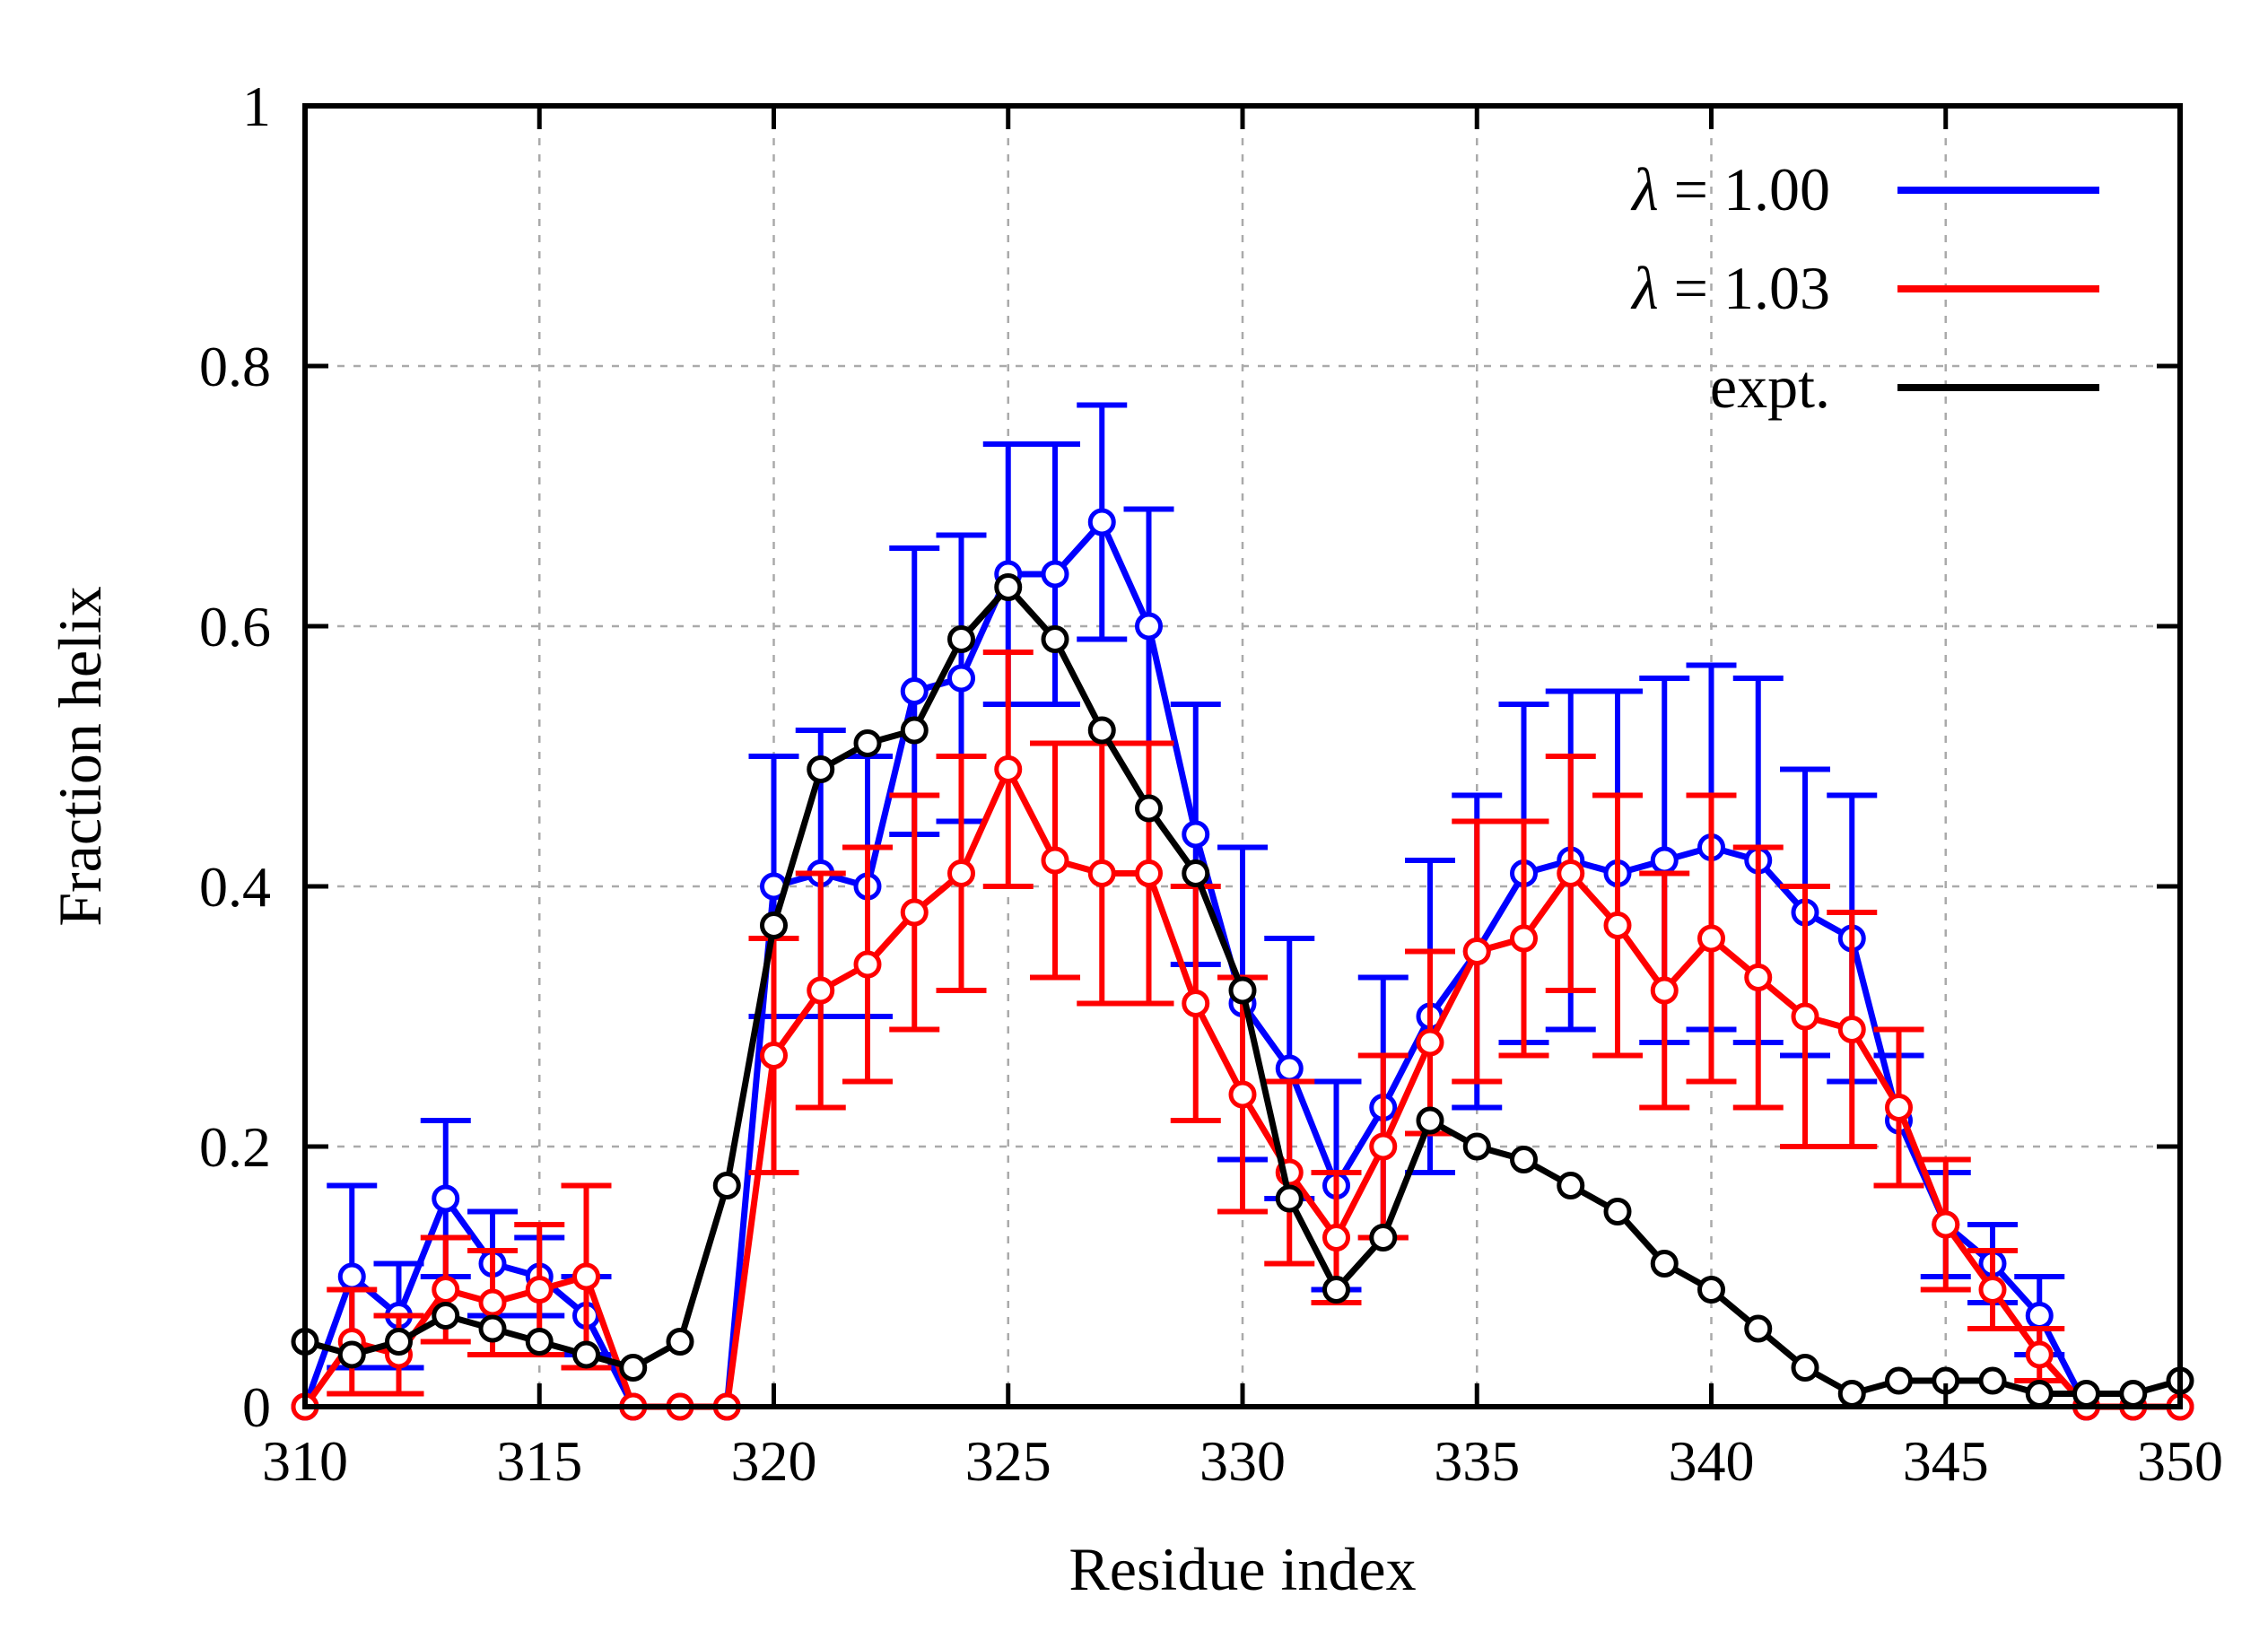 The width and height of the screenshot is (2268, 1631). What do you see at coordinates (2180, 1461) in the screenshot?
I see `x-tick-label: 350` at bounding box center [2180, 1461].